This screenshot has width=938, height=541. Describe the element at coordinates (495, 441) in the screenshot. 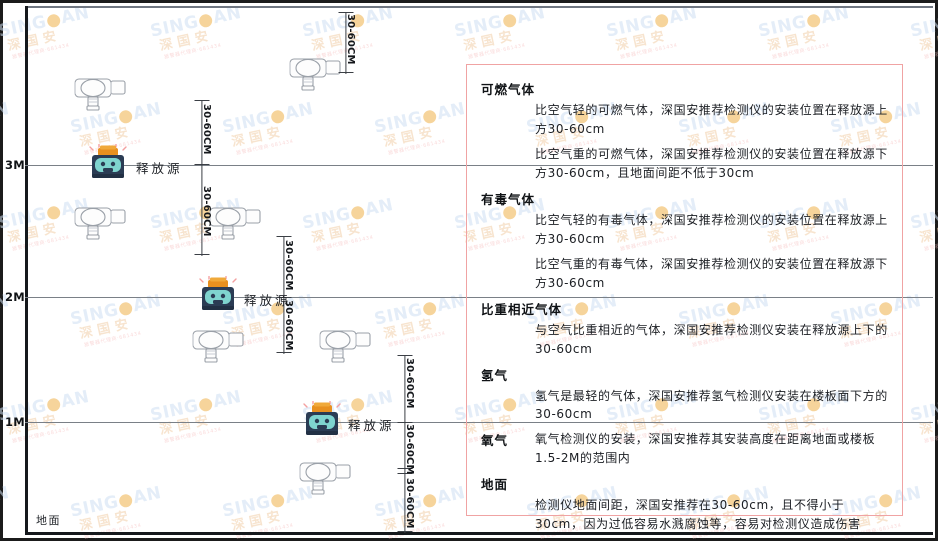

I see `panel-section-heading: 氧气` at that location.